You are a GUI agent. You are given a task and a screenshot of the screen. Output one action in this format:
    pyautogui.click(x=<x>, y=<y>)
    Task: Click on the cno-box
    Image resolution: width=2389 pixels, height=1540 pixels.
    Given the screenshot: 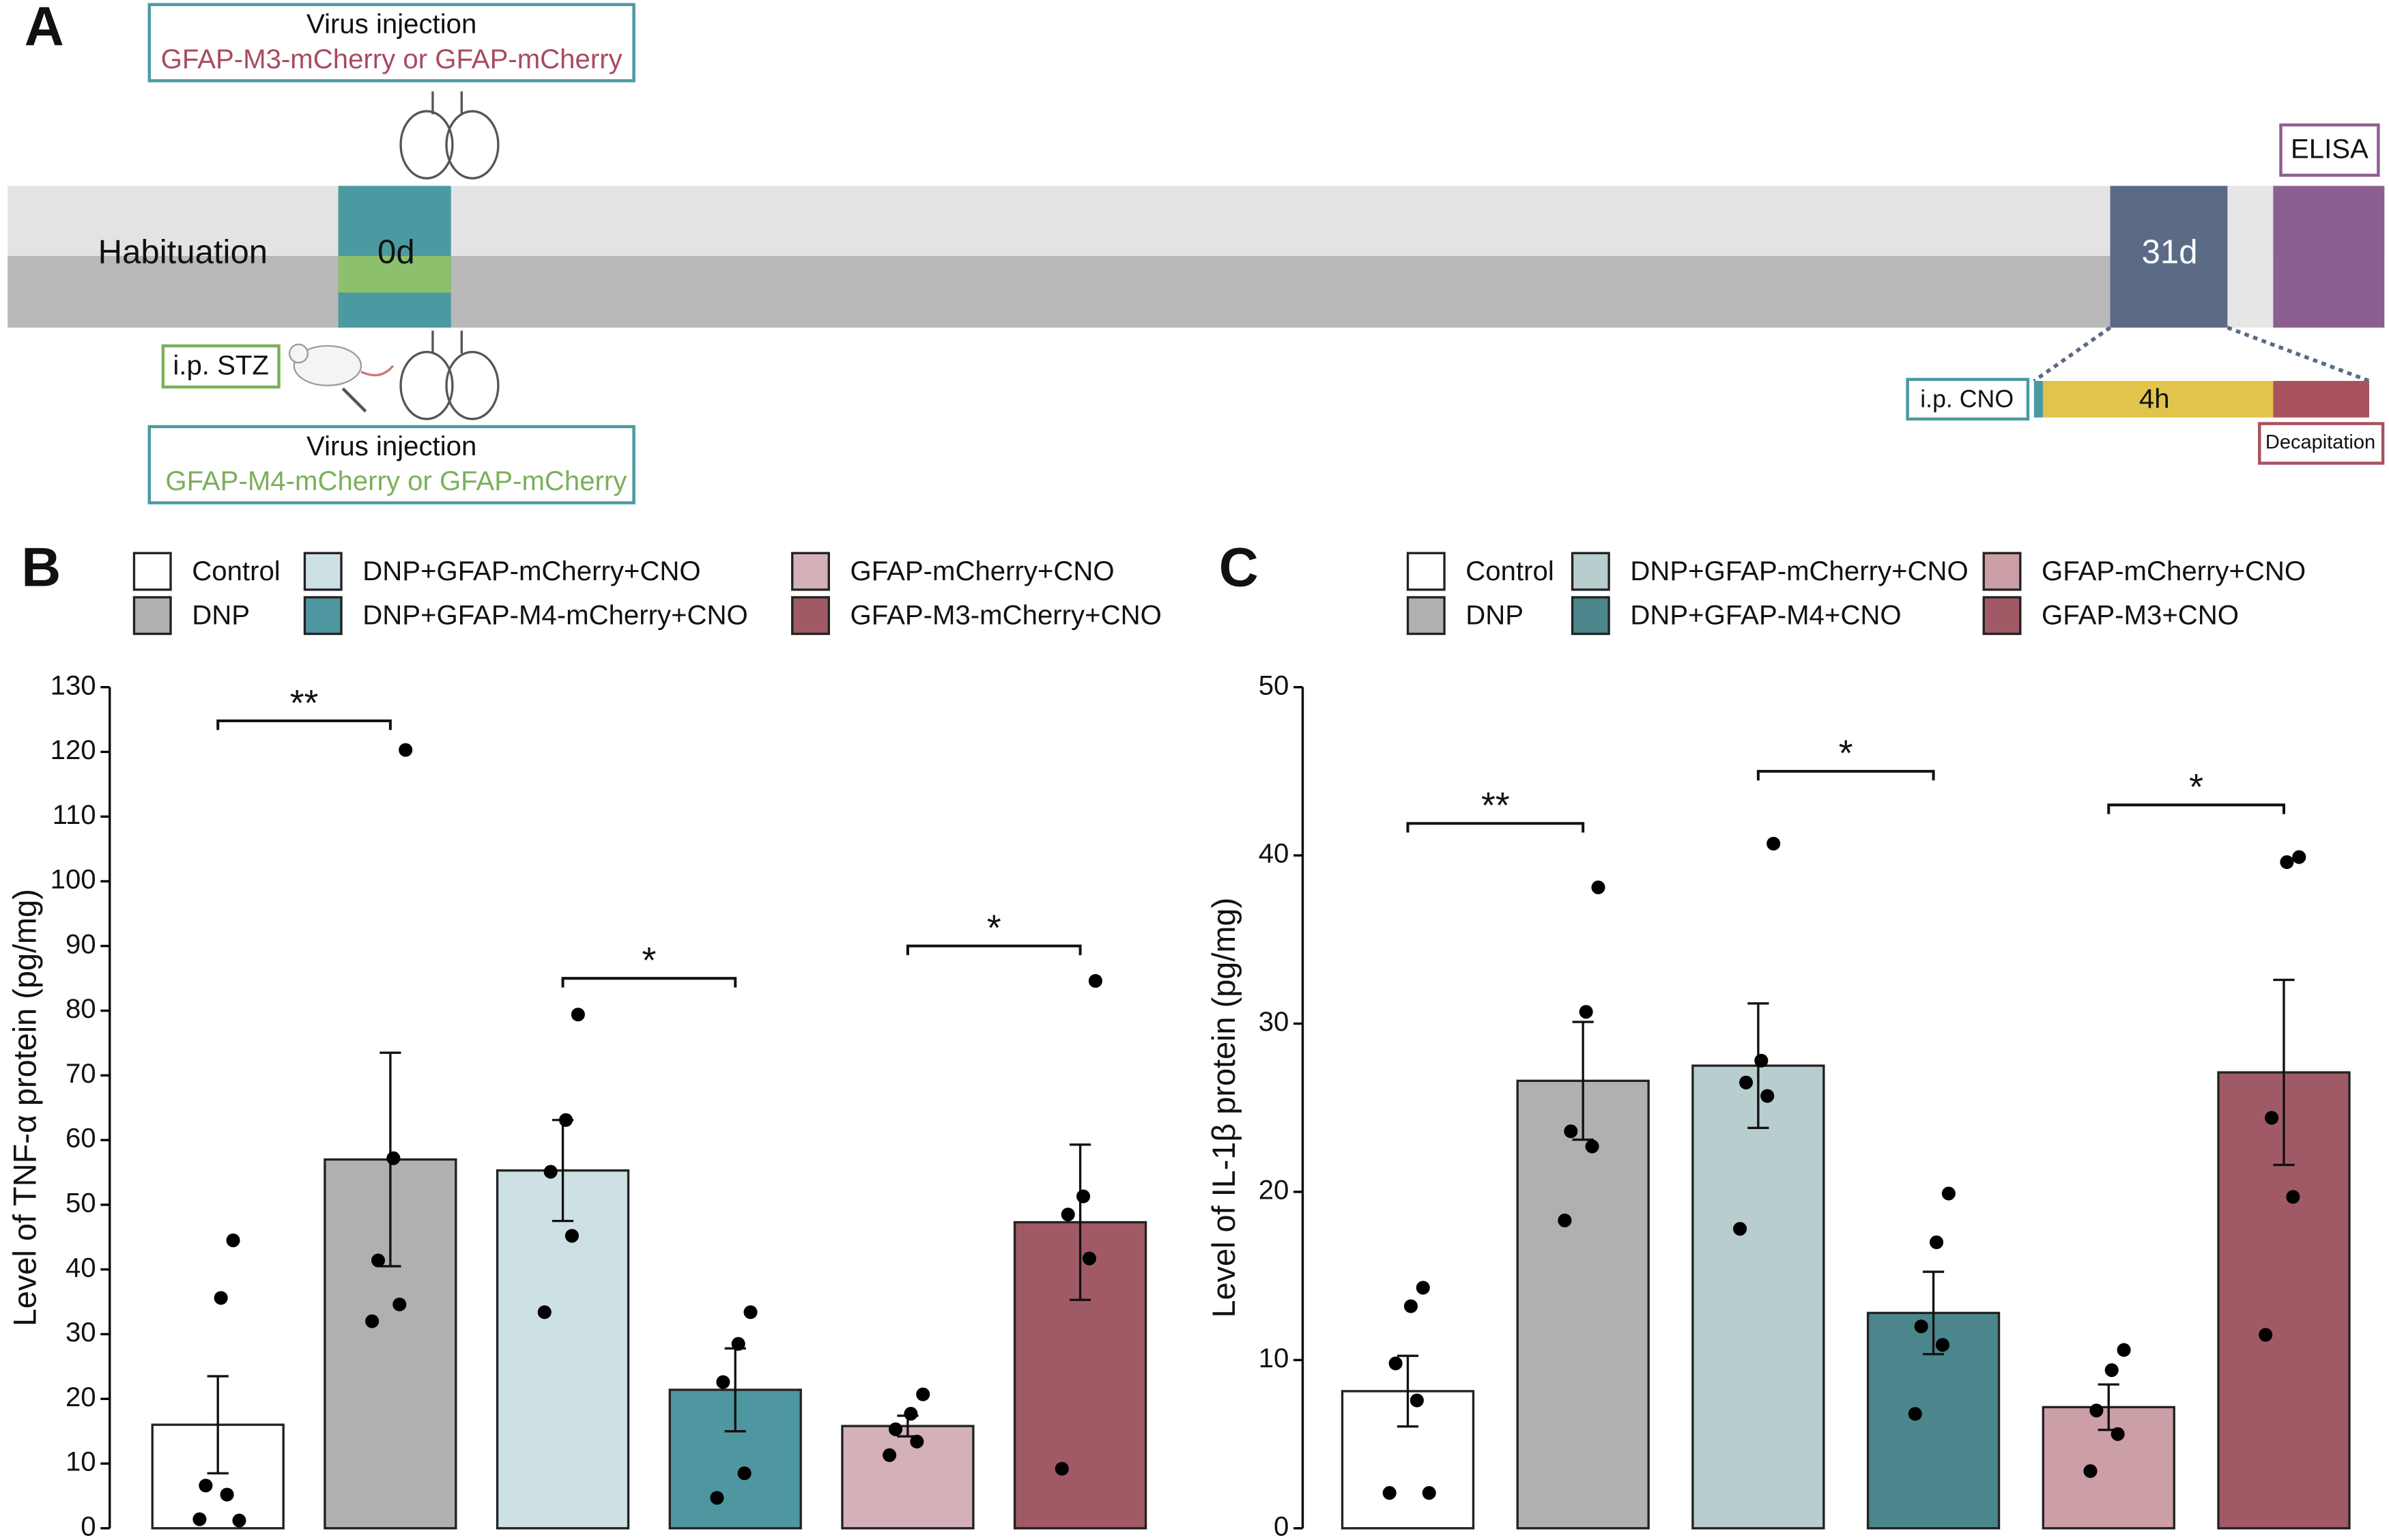 What is the action you would take?
    pyautogui.click(x=1968, y=399)
    